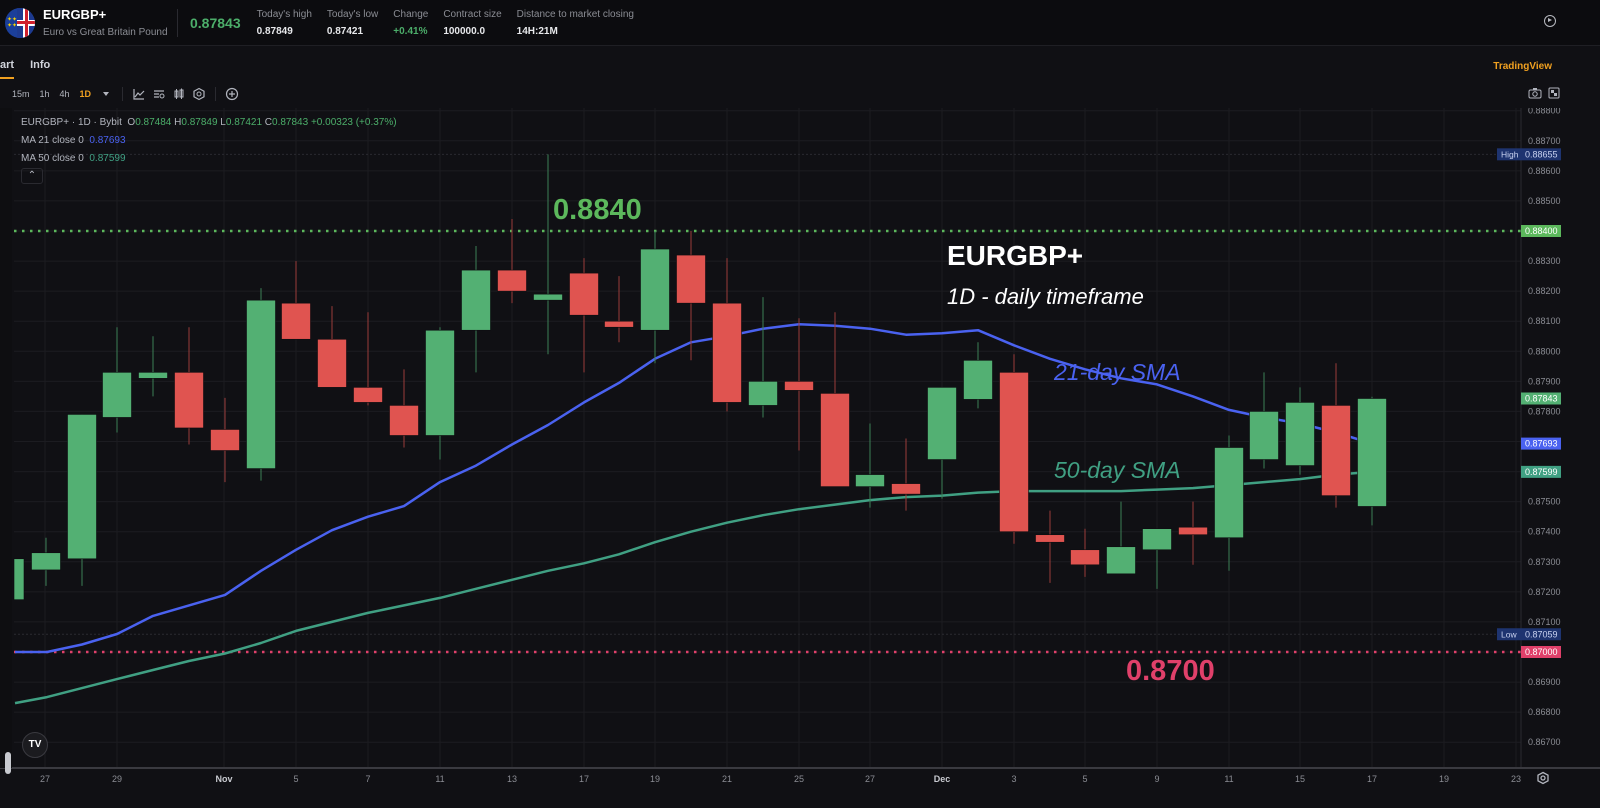 This screenshot has width=1600, height=808. What do you see at coordinates (1541, 634) in the screenshot?
I see `price-tag-label: 0.87059` at bounding box center [1541, 634].